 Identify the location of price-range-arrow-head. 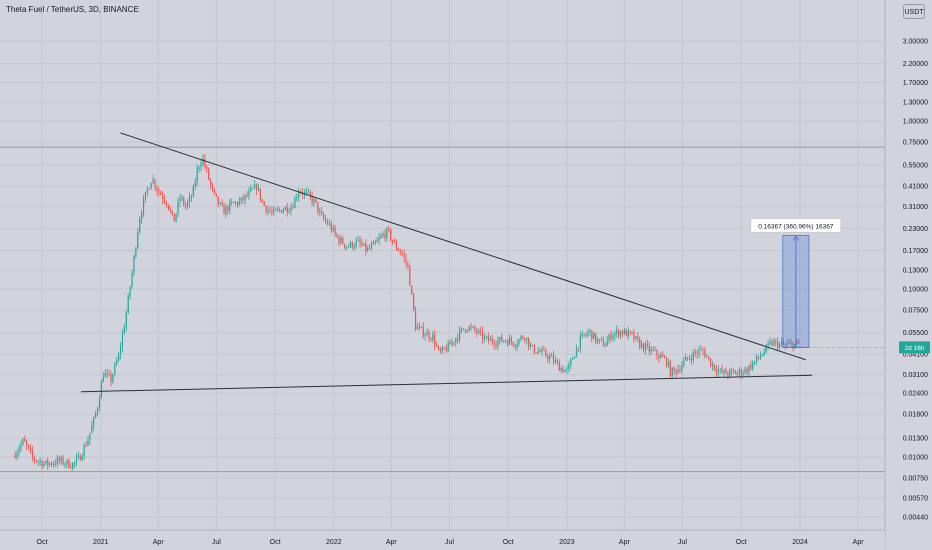
(796, 238).